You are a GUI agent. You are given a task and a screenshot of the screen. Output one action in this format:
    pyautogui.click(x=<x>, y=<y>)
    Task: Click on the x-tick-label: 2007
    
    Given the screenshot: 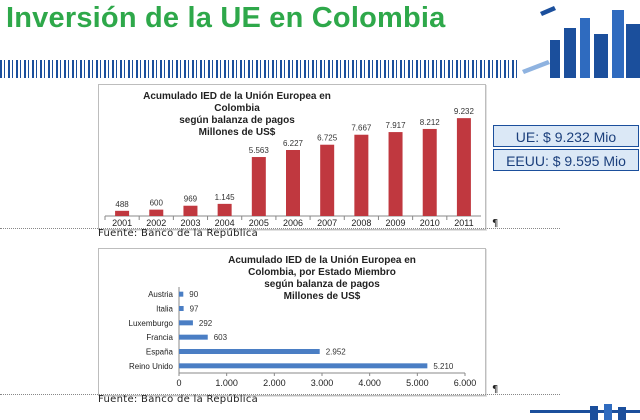 What is the action you would take?
    pyautogui.click(x=327, y=223)
    